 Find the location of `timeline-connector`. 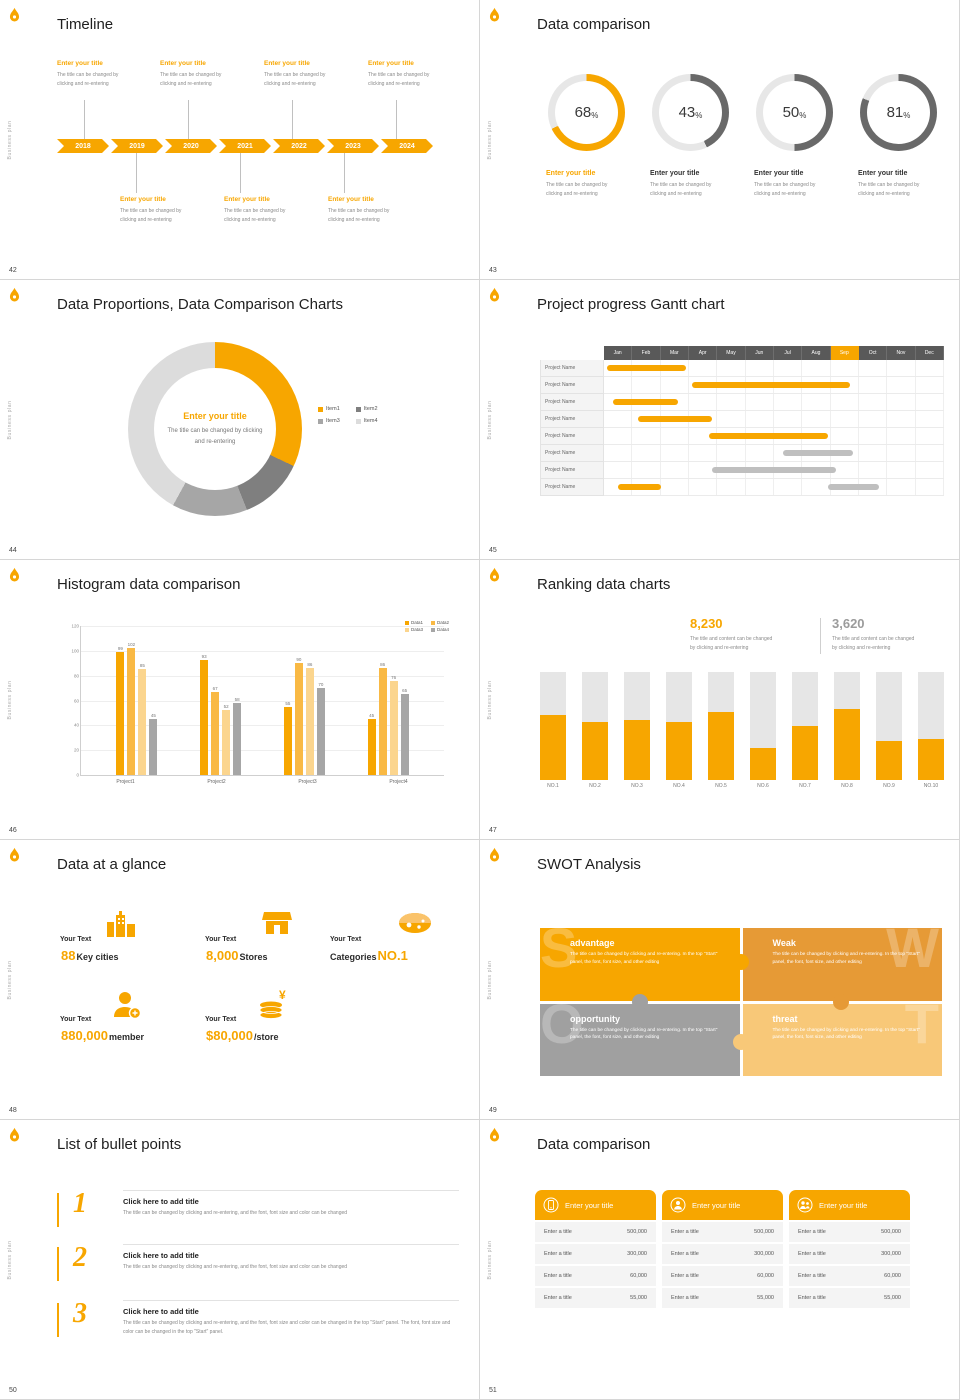

timeline-connector is located at coordinates (292, 119).